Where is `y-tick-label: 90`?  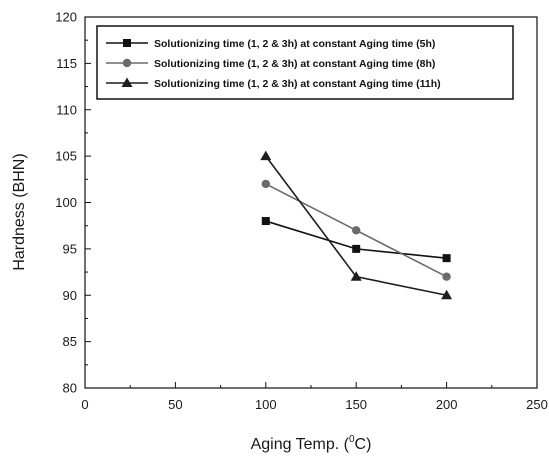
y-tick-label: 90 is located at coordinates (70, 295).